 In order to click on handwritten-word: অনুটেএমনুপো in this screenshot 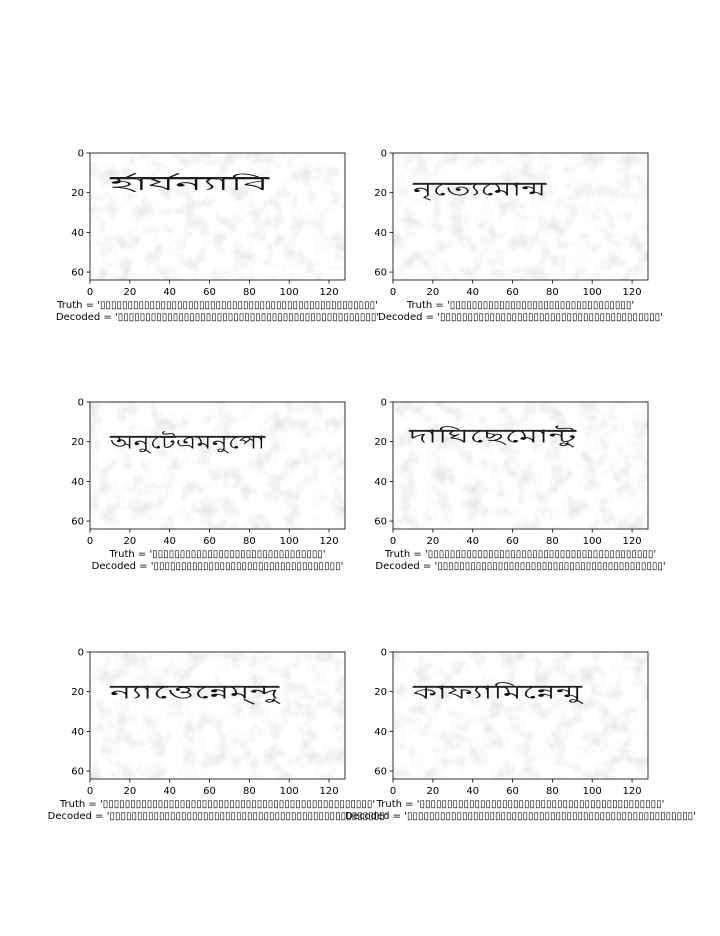, I will do `click(187, 443)`.